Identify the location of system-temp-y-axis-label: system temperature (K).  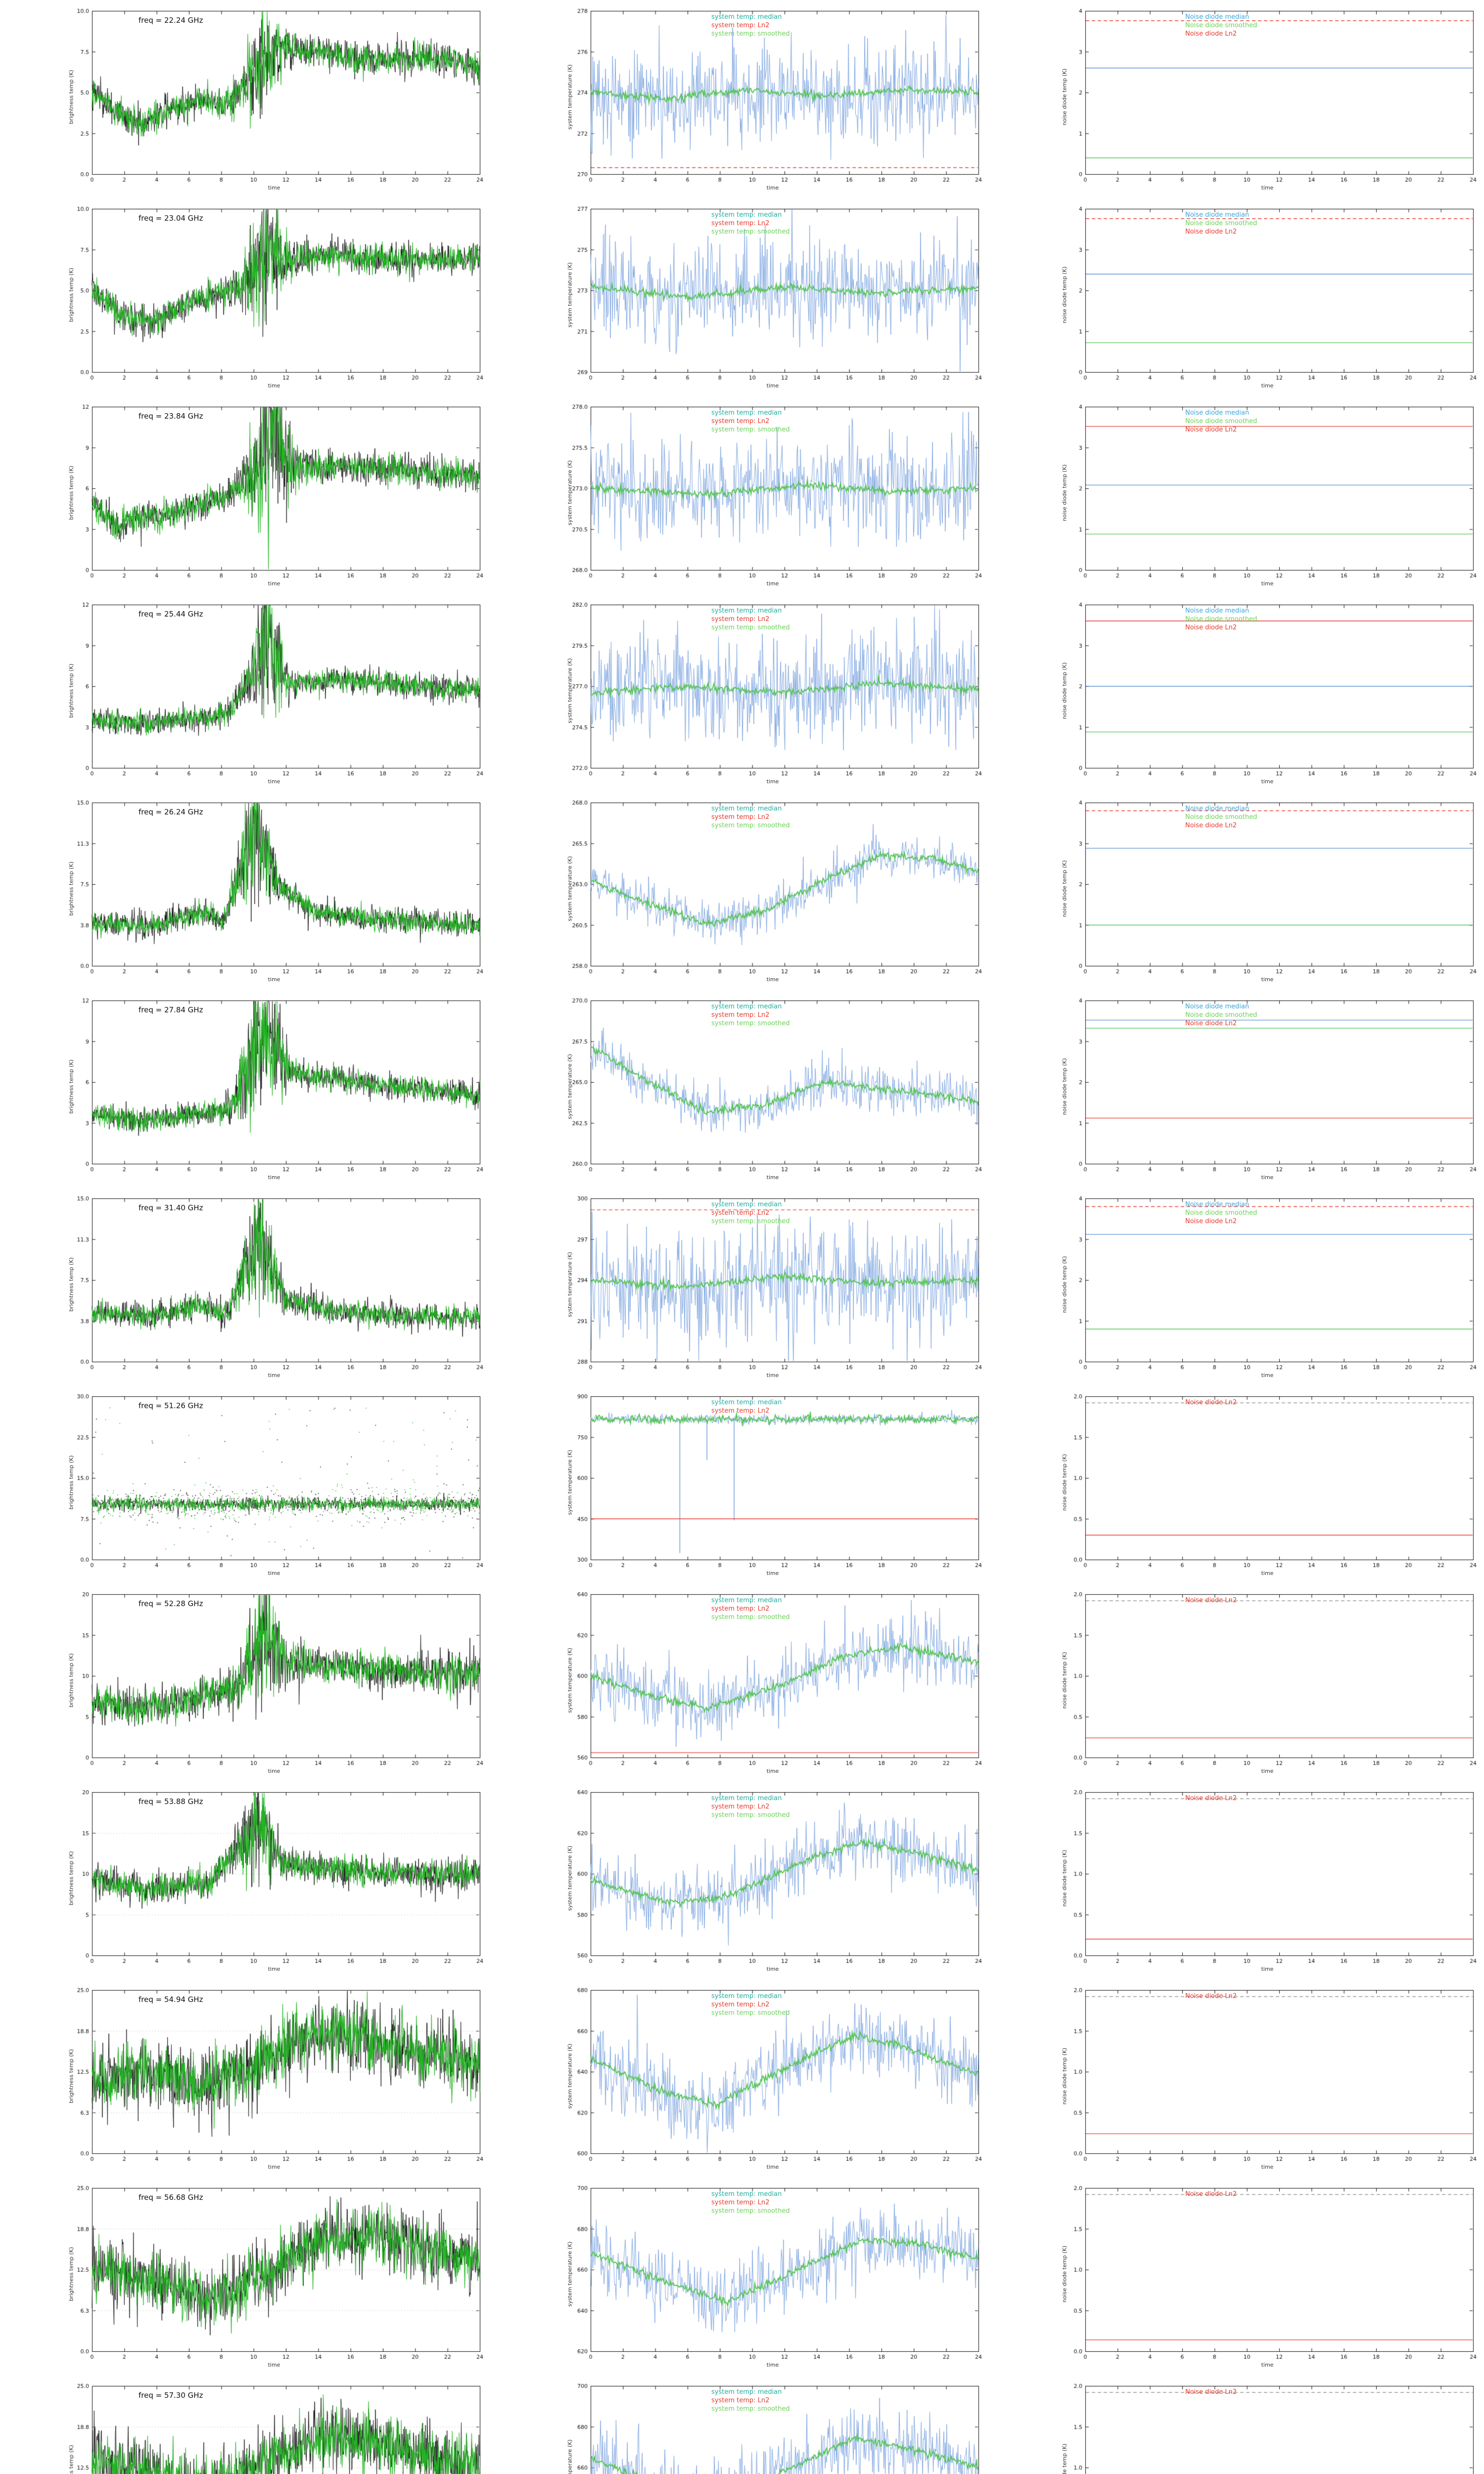
(569, 1680).